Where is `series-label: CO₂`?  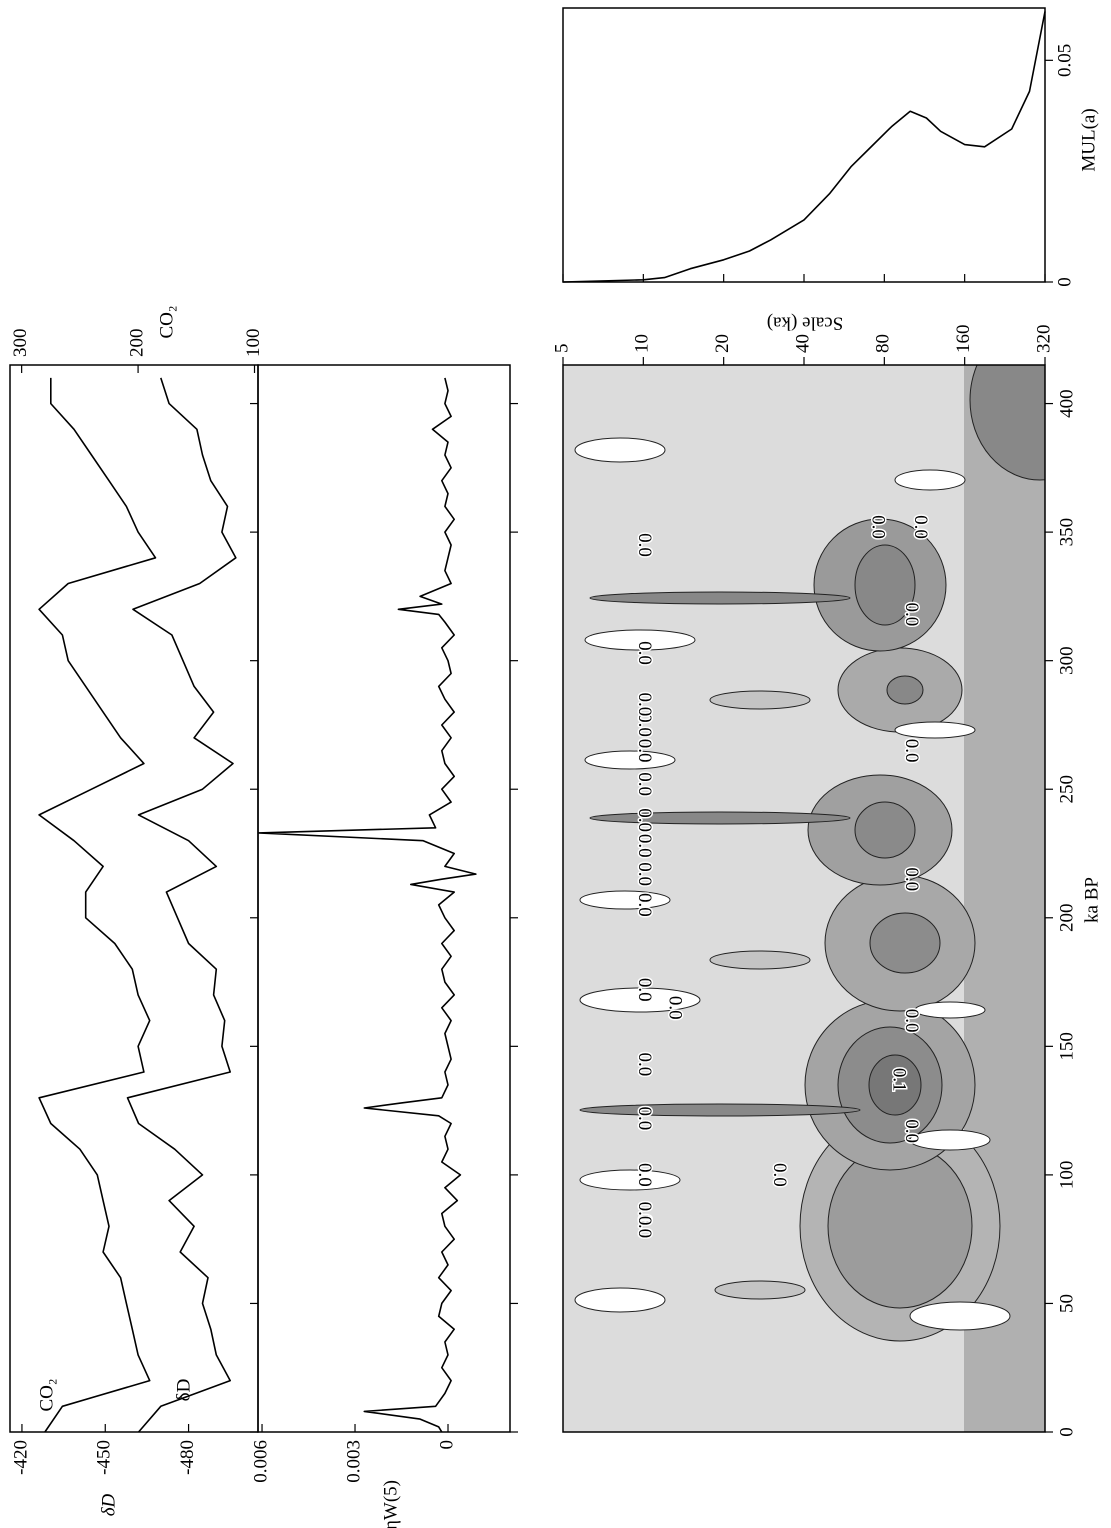 series-label: CO₂ is located at coordinates (46, 1394).